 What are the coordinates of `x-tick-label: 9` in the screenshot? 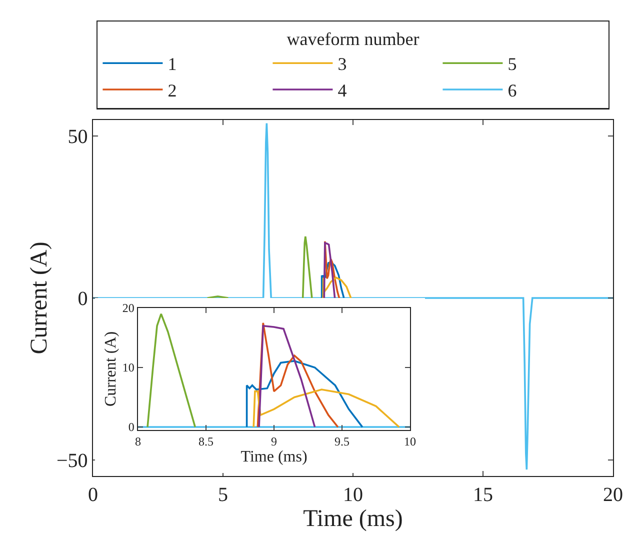 It's located at (274, 441).